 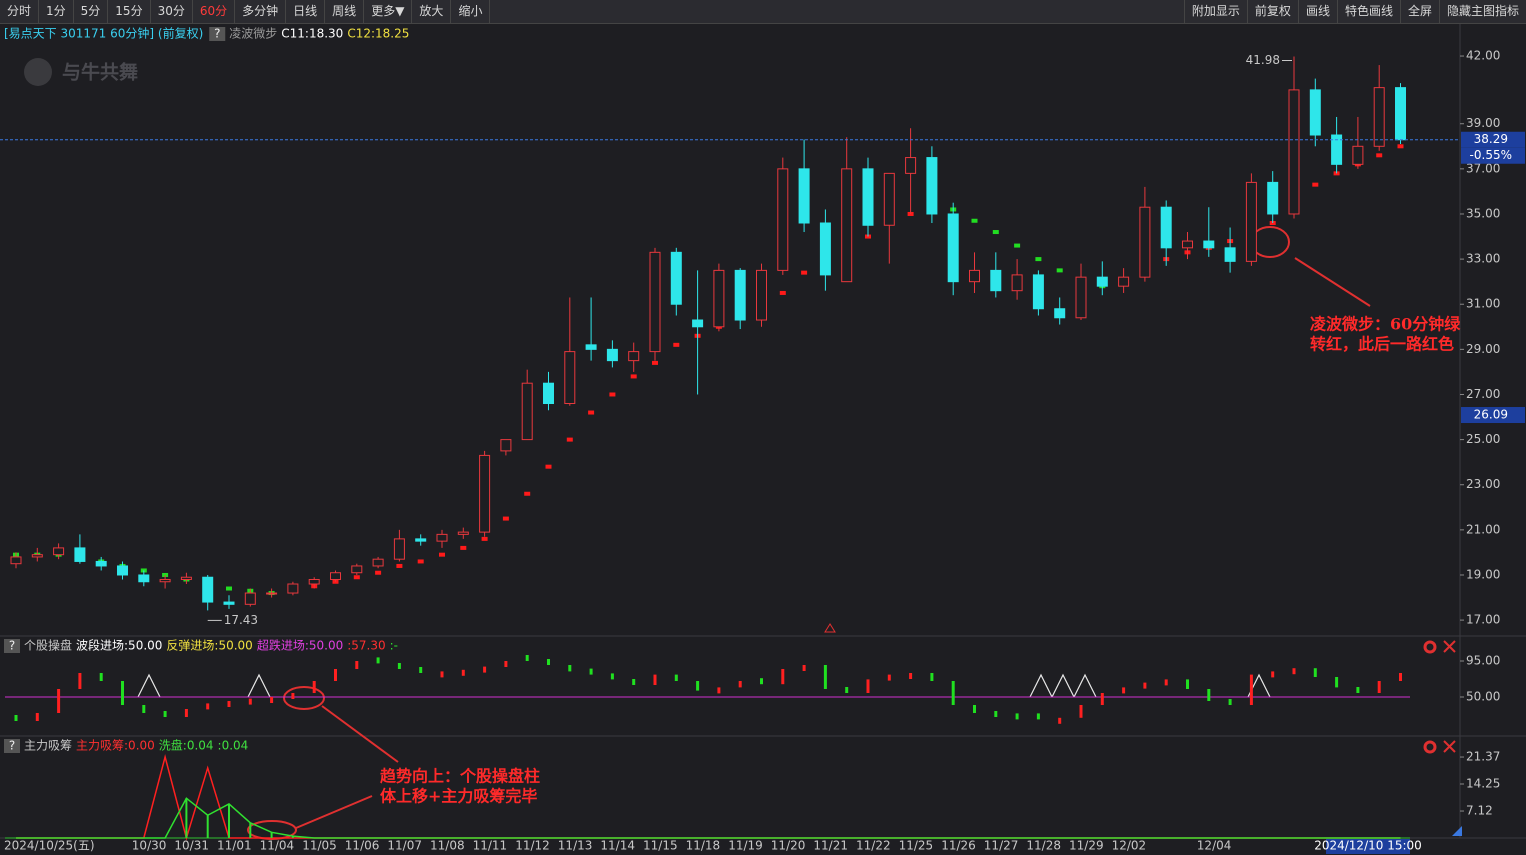 I want to click on x-tick-label: 11/21, so click(x=830, y=846).